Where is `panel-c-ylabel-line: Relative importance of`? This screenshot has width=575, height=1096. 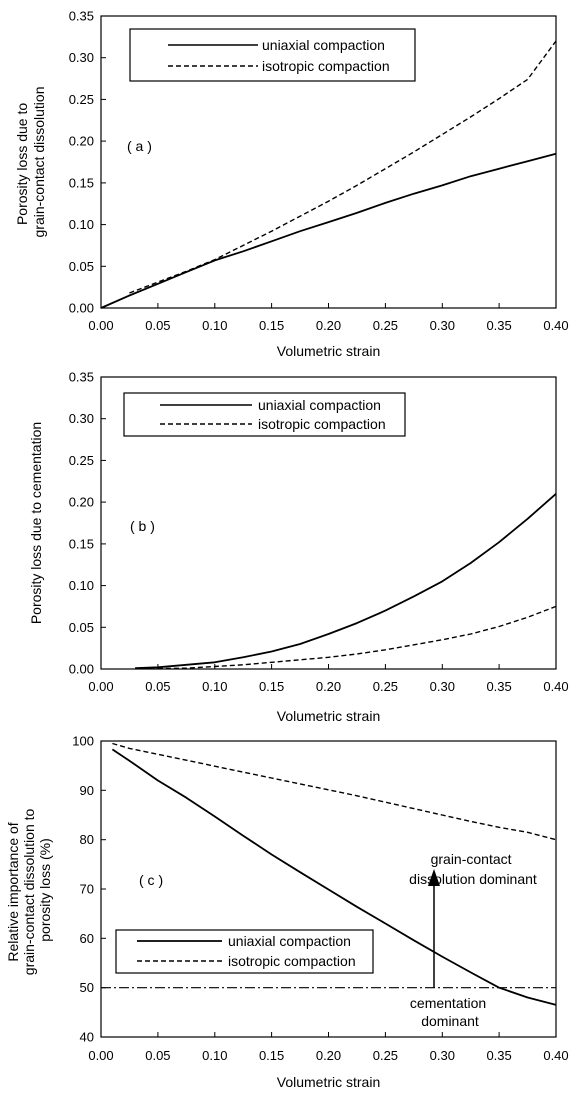 panel-c-ylabel-line: Relative importance of is located at coordinates (13, 891).